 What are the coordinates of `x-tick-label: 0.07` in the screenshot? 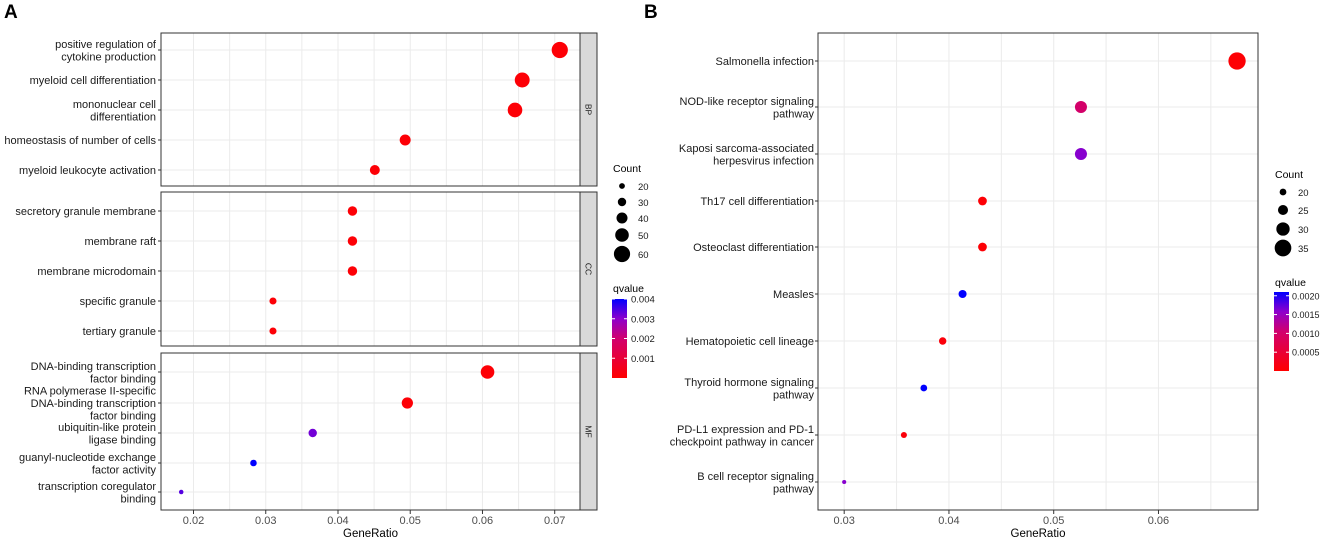 It's located at (554, 521).